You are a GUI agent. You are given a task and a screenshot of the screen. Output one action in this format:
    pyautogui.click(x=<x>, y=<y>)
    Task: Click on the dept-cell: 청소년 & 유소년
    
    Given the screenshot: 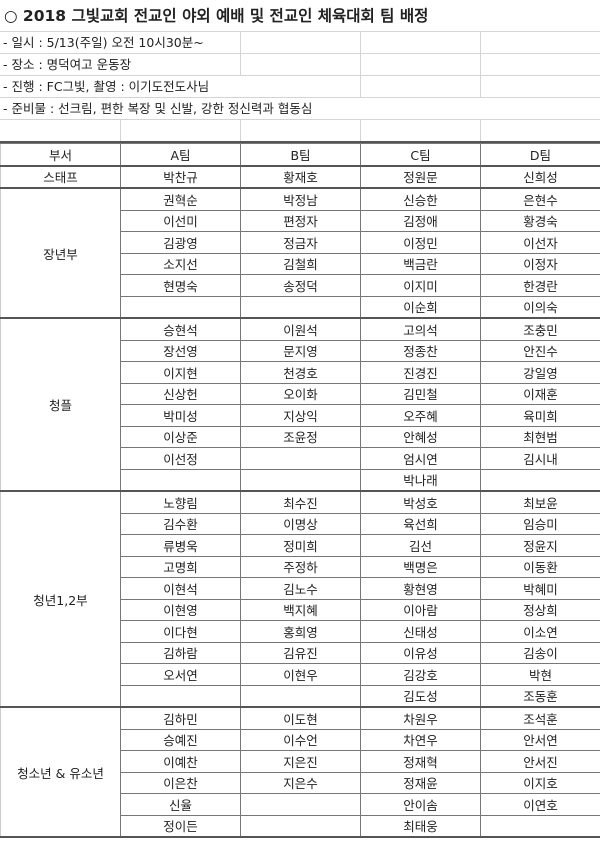 What is the action you would take?
    pyautogui.click(x=60, y=772)
    